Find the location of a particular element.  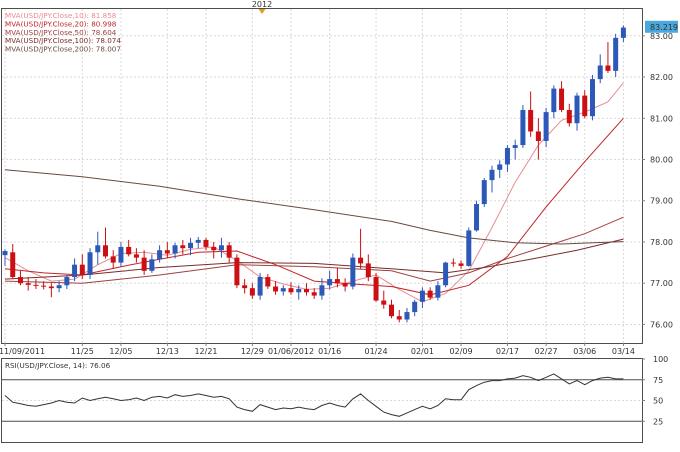

x-tick-label: 01/16 is located at coordinates (329, 351).